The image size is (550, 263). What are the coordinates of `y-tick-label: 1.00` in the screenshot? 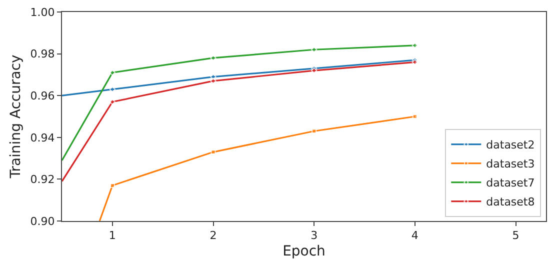 It's located at (42, 12).